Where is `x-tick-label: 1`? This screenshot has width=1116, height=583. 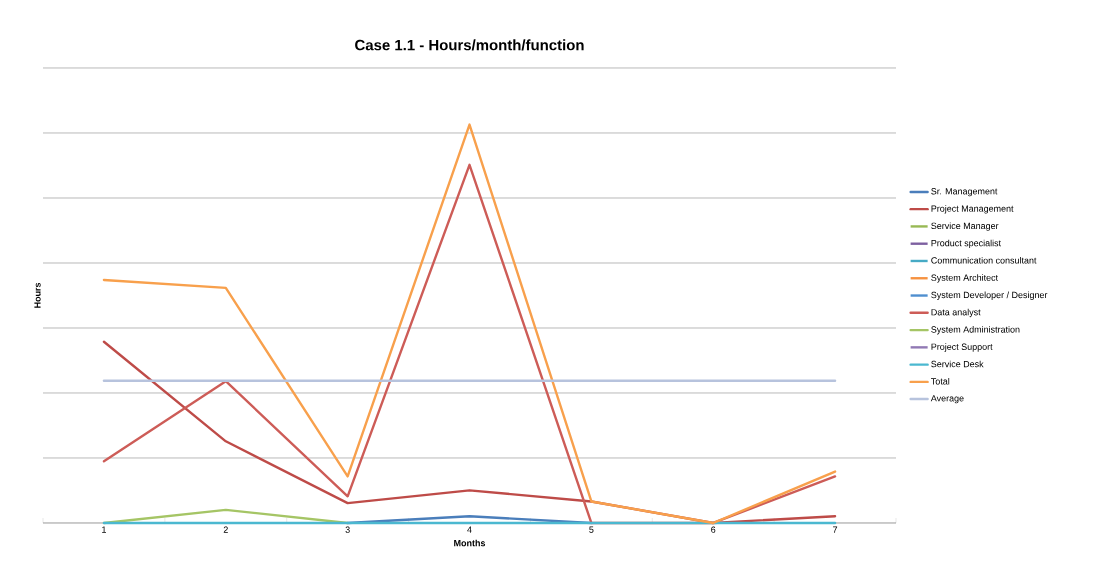
x-tick-label: 1 is located at coordinates (104, 529).